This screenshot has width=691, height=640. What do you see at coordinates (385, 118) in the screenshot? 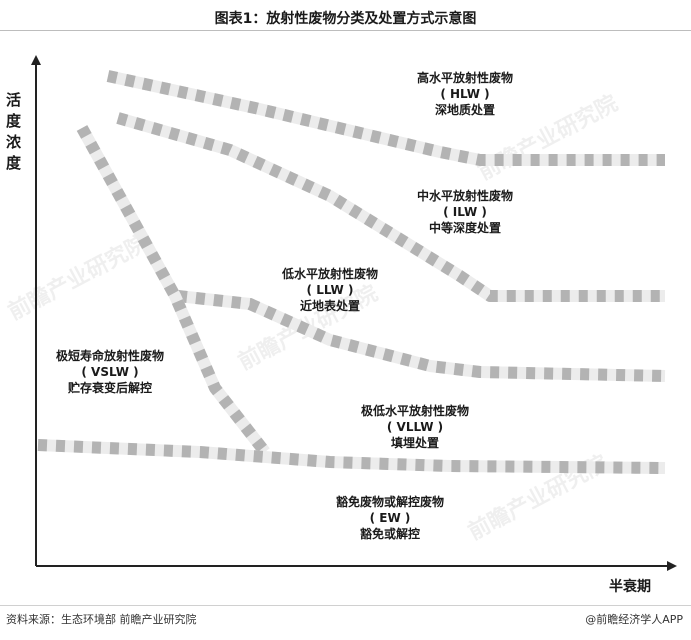
I see `boundary-hlw-ilw` at bounding box center [385, 118].